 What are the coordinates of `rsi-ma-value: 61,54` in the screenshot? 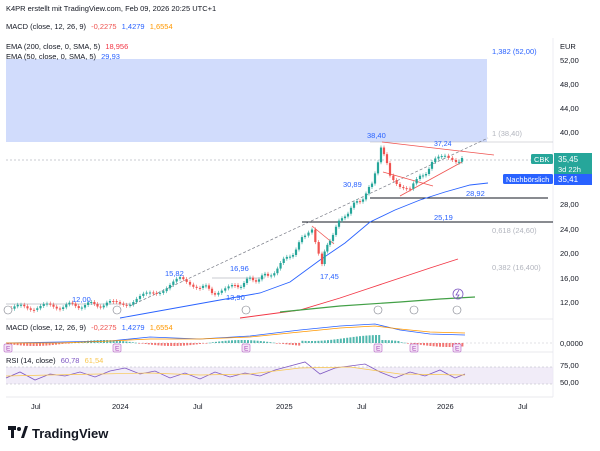 It's located at (94, 360).